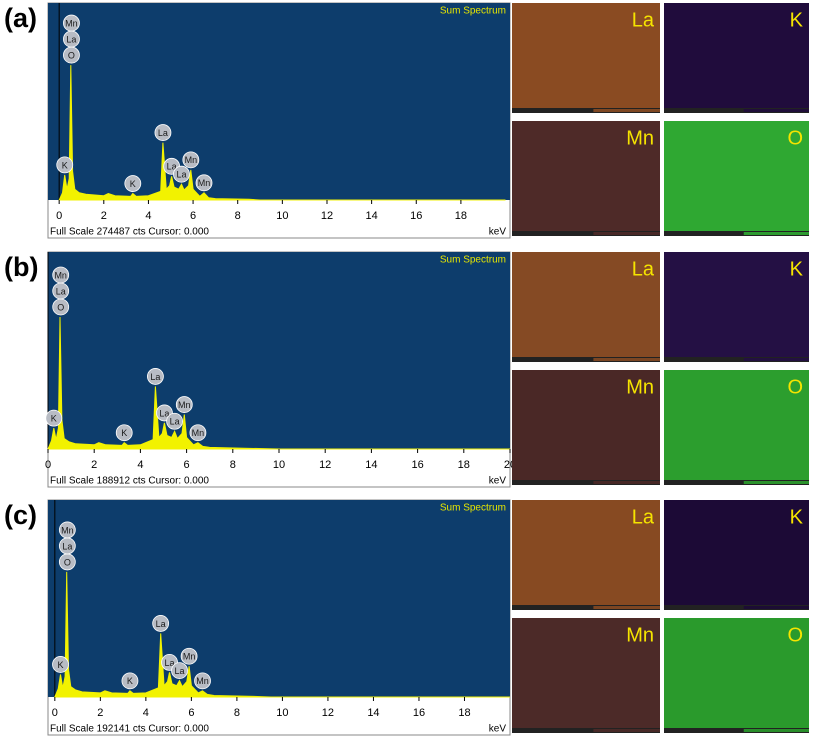 This screenshot has width=813, height=749. Describe the element at coordinates (129, 232) in the screenshot. I see `footer: Full Scale 274487 cts Cursor: 0.000` at that location.